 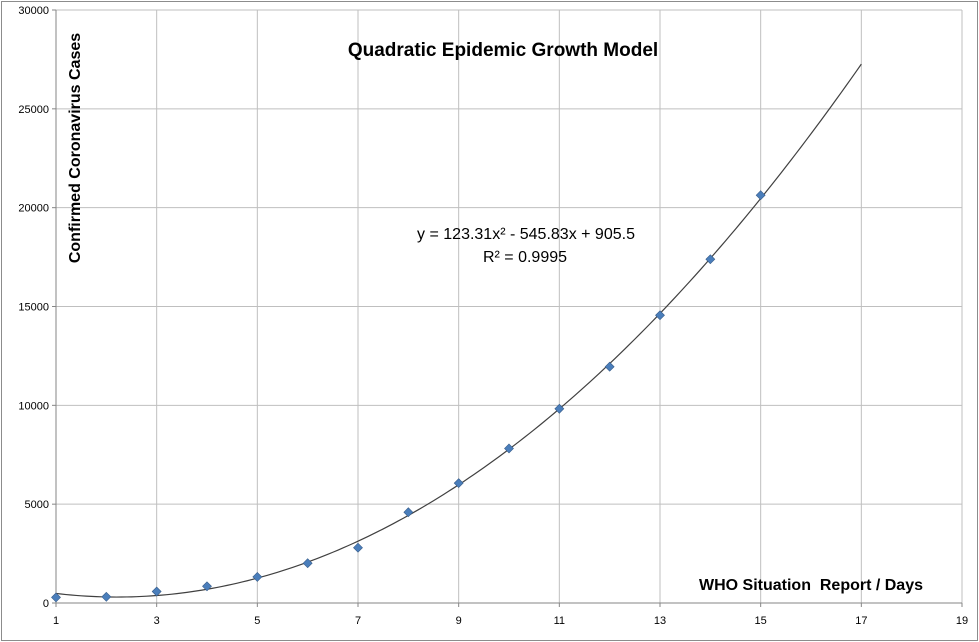 I want to click on x-axis-label: WHO Situation Report / Days, so click(x=811, y=585).